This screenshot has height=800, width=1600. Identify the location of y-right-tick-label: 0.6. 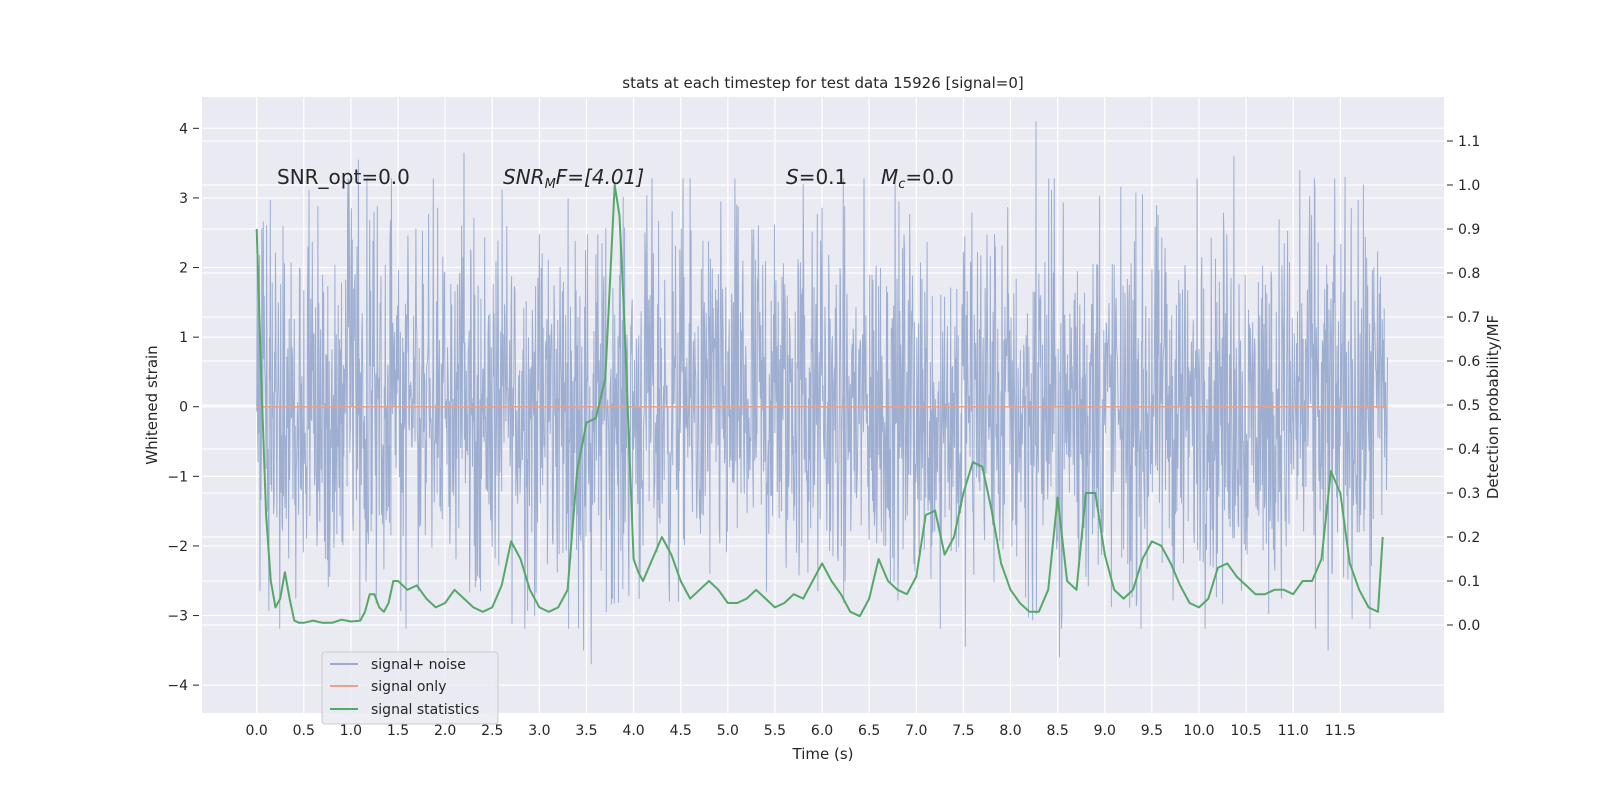
(1469, 362).